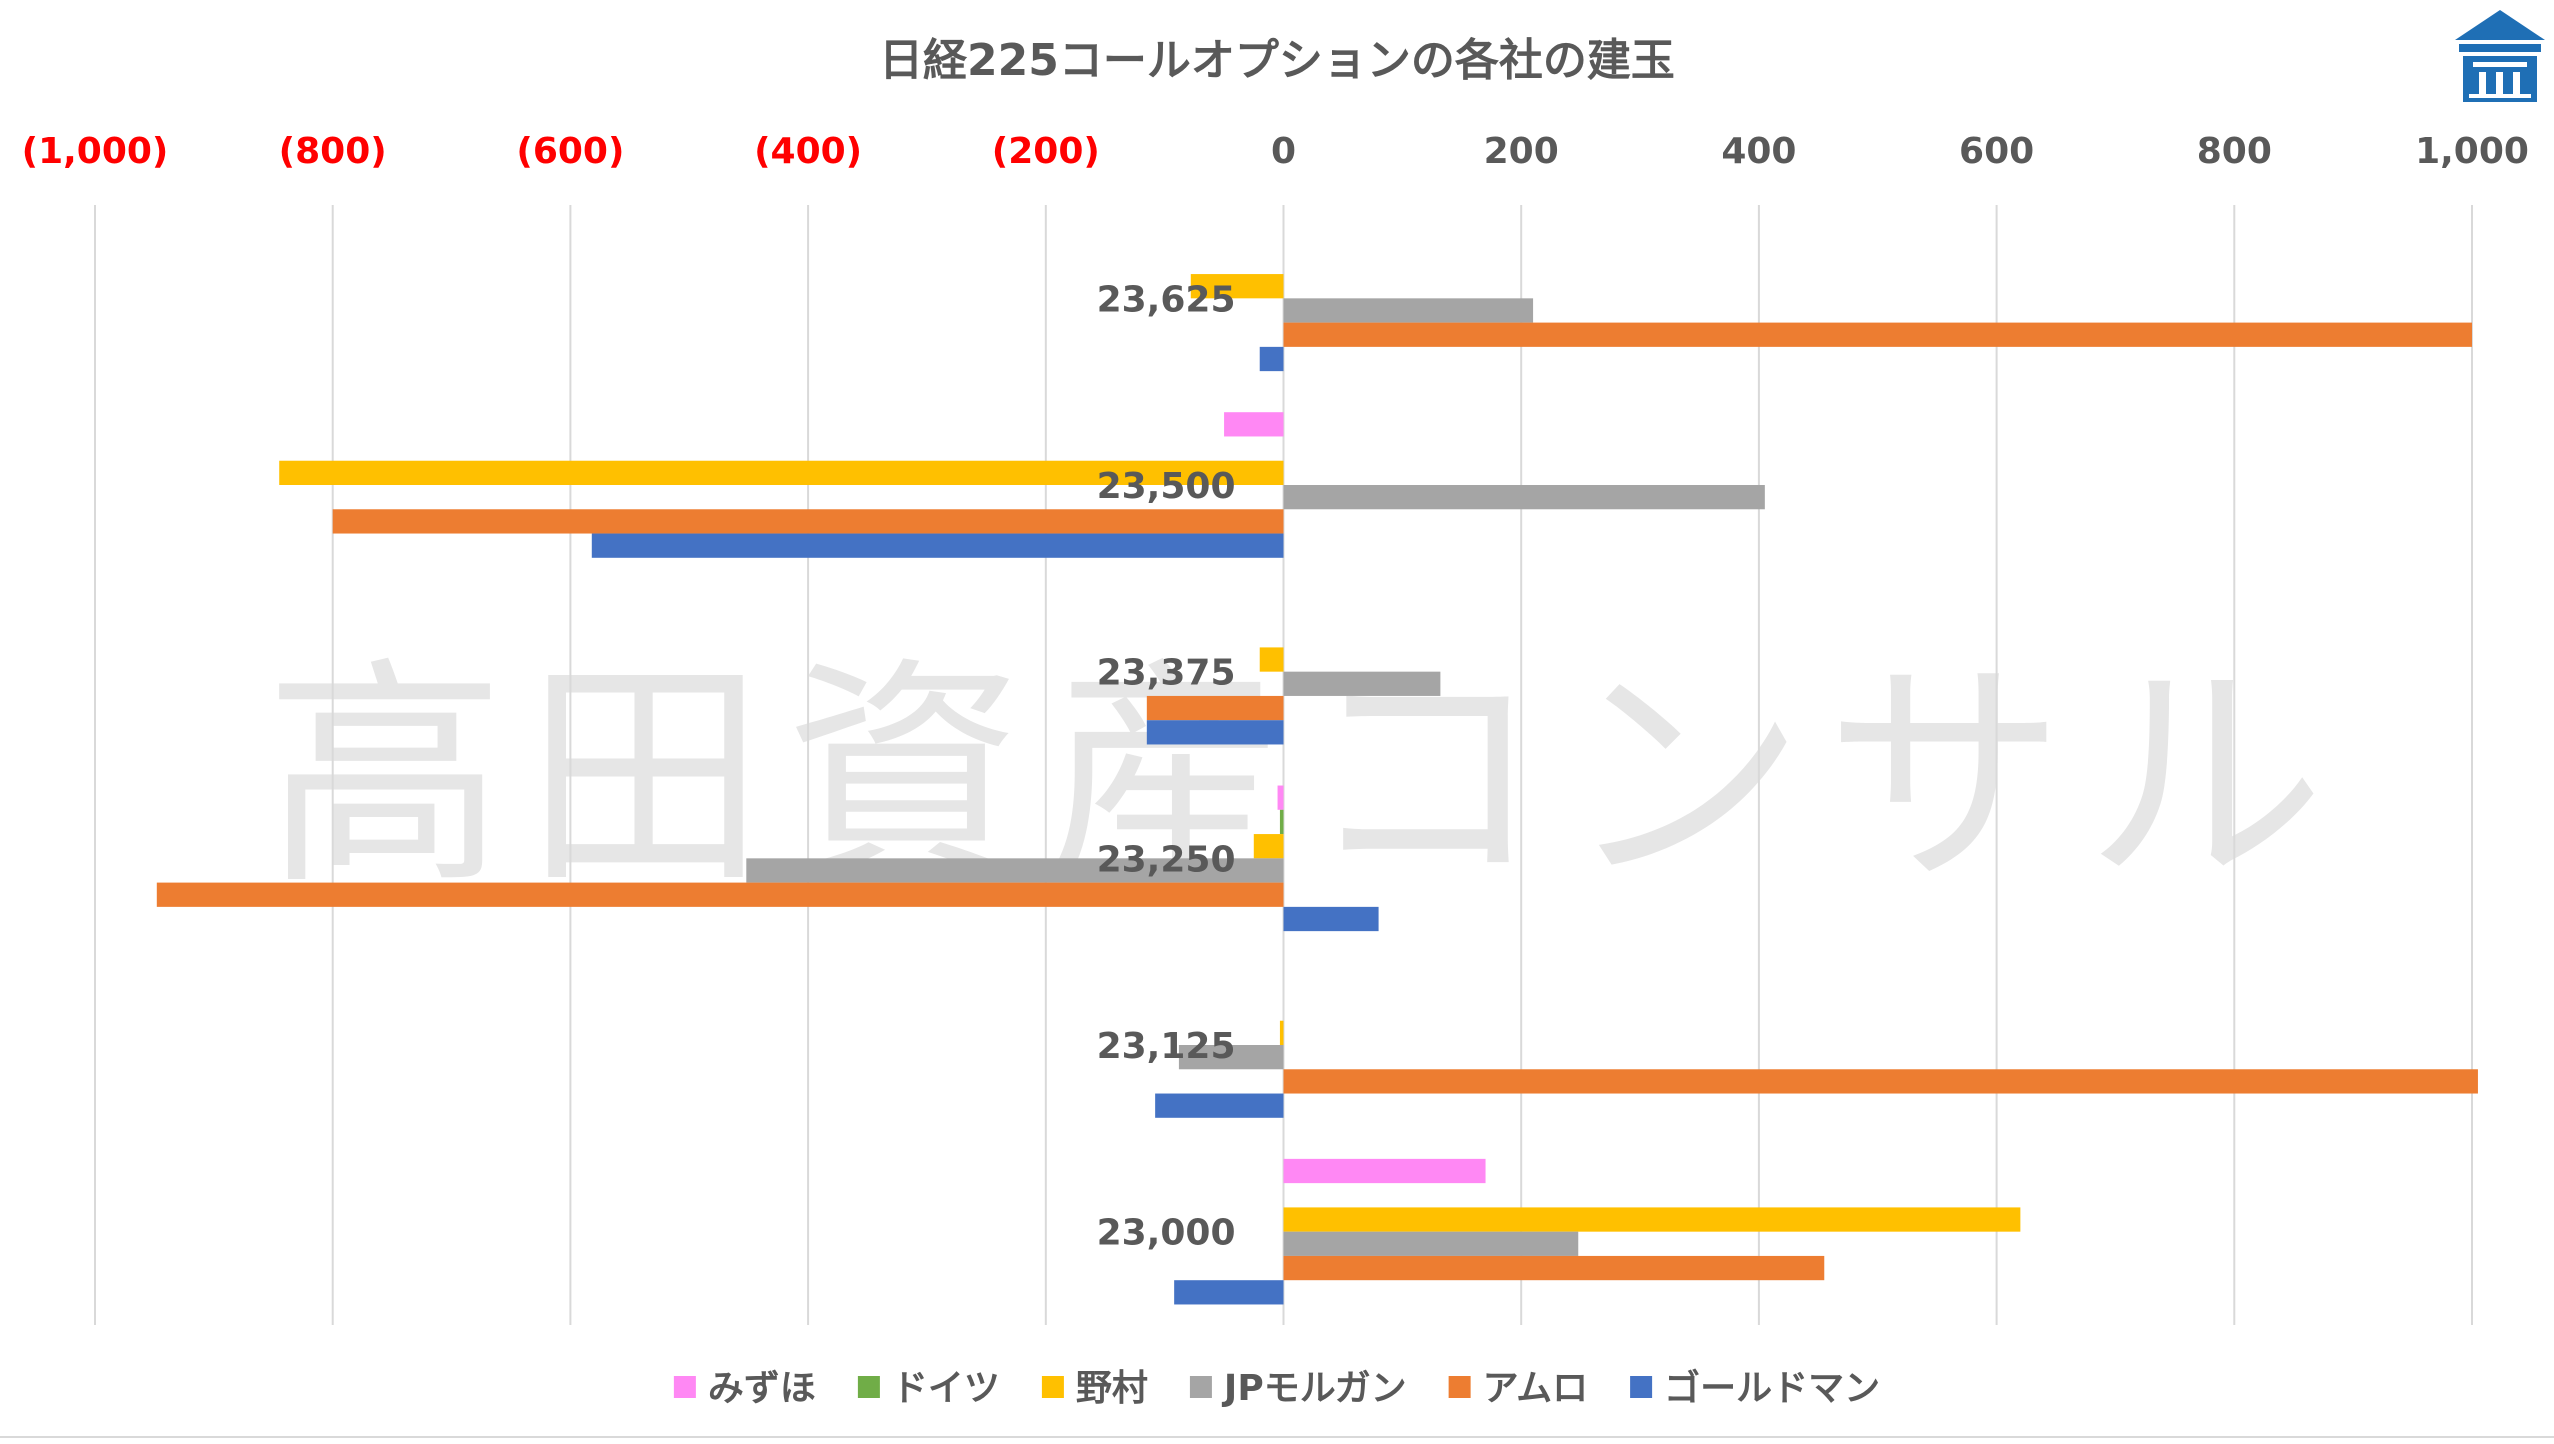 The image size is (2554, 1444). What do you see at coordinates (1046, 151) in the screenshot?
I see `x-tick-label: (200)` at bounding box center [1046, 151].